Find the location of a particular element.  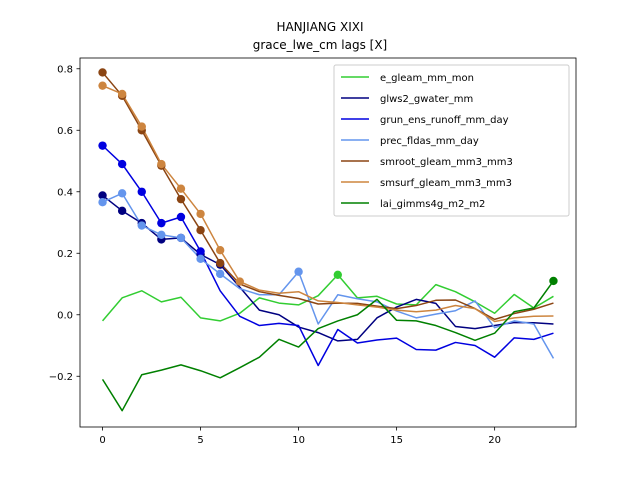

y-tick-label: 0.8 is located at coordinates (65, 69).